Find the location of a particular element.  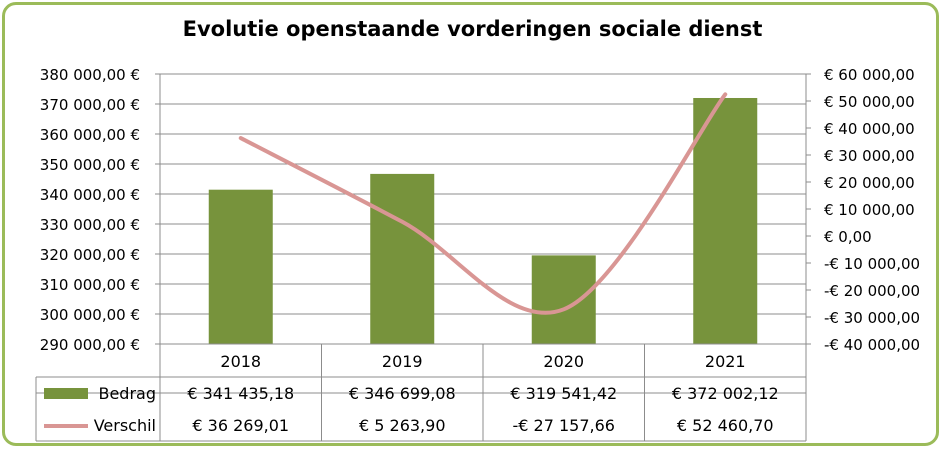

y-right-tick-label: -€ 40 000,00 is located at coordinates (872, 345).